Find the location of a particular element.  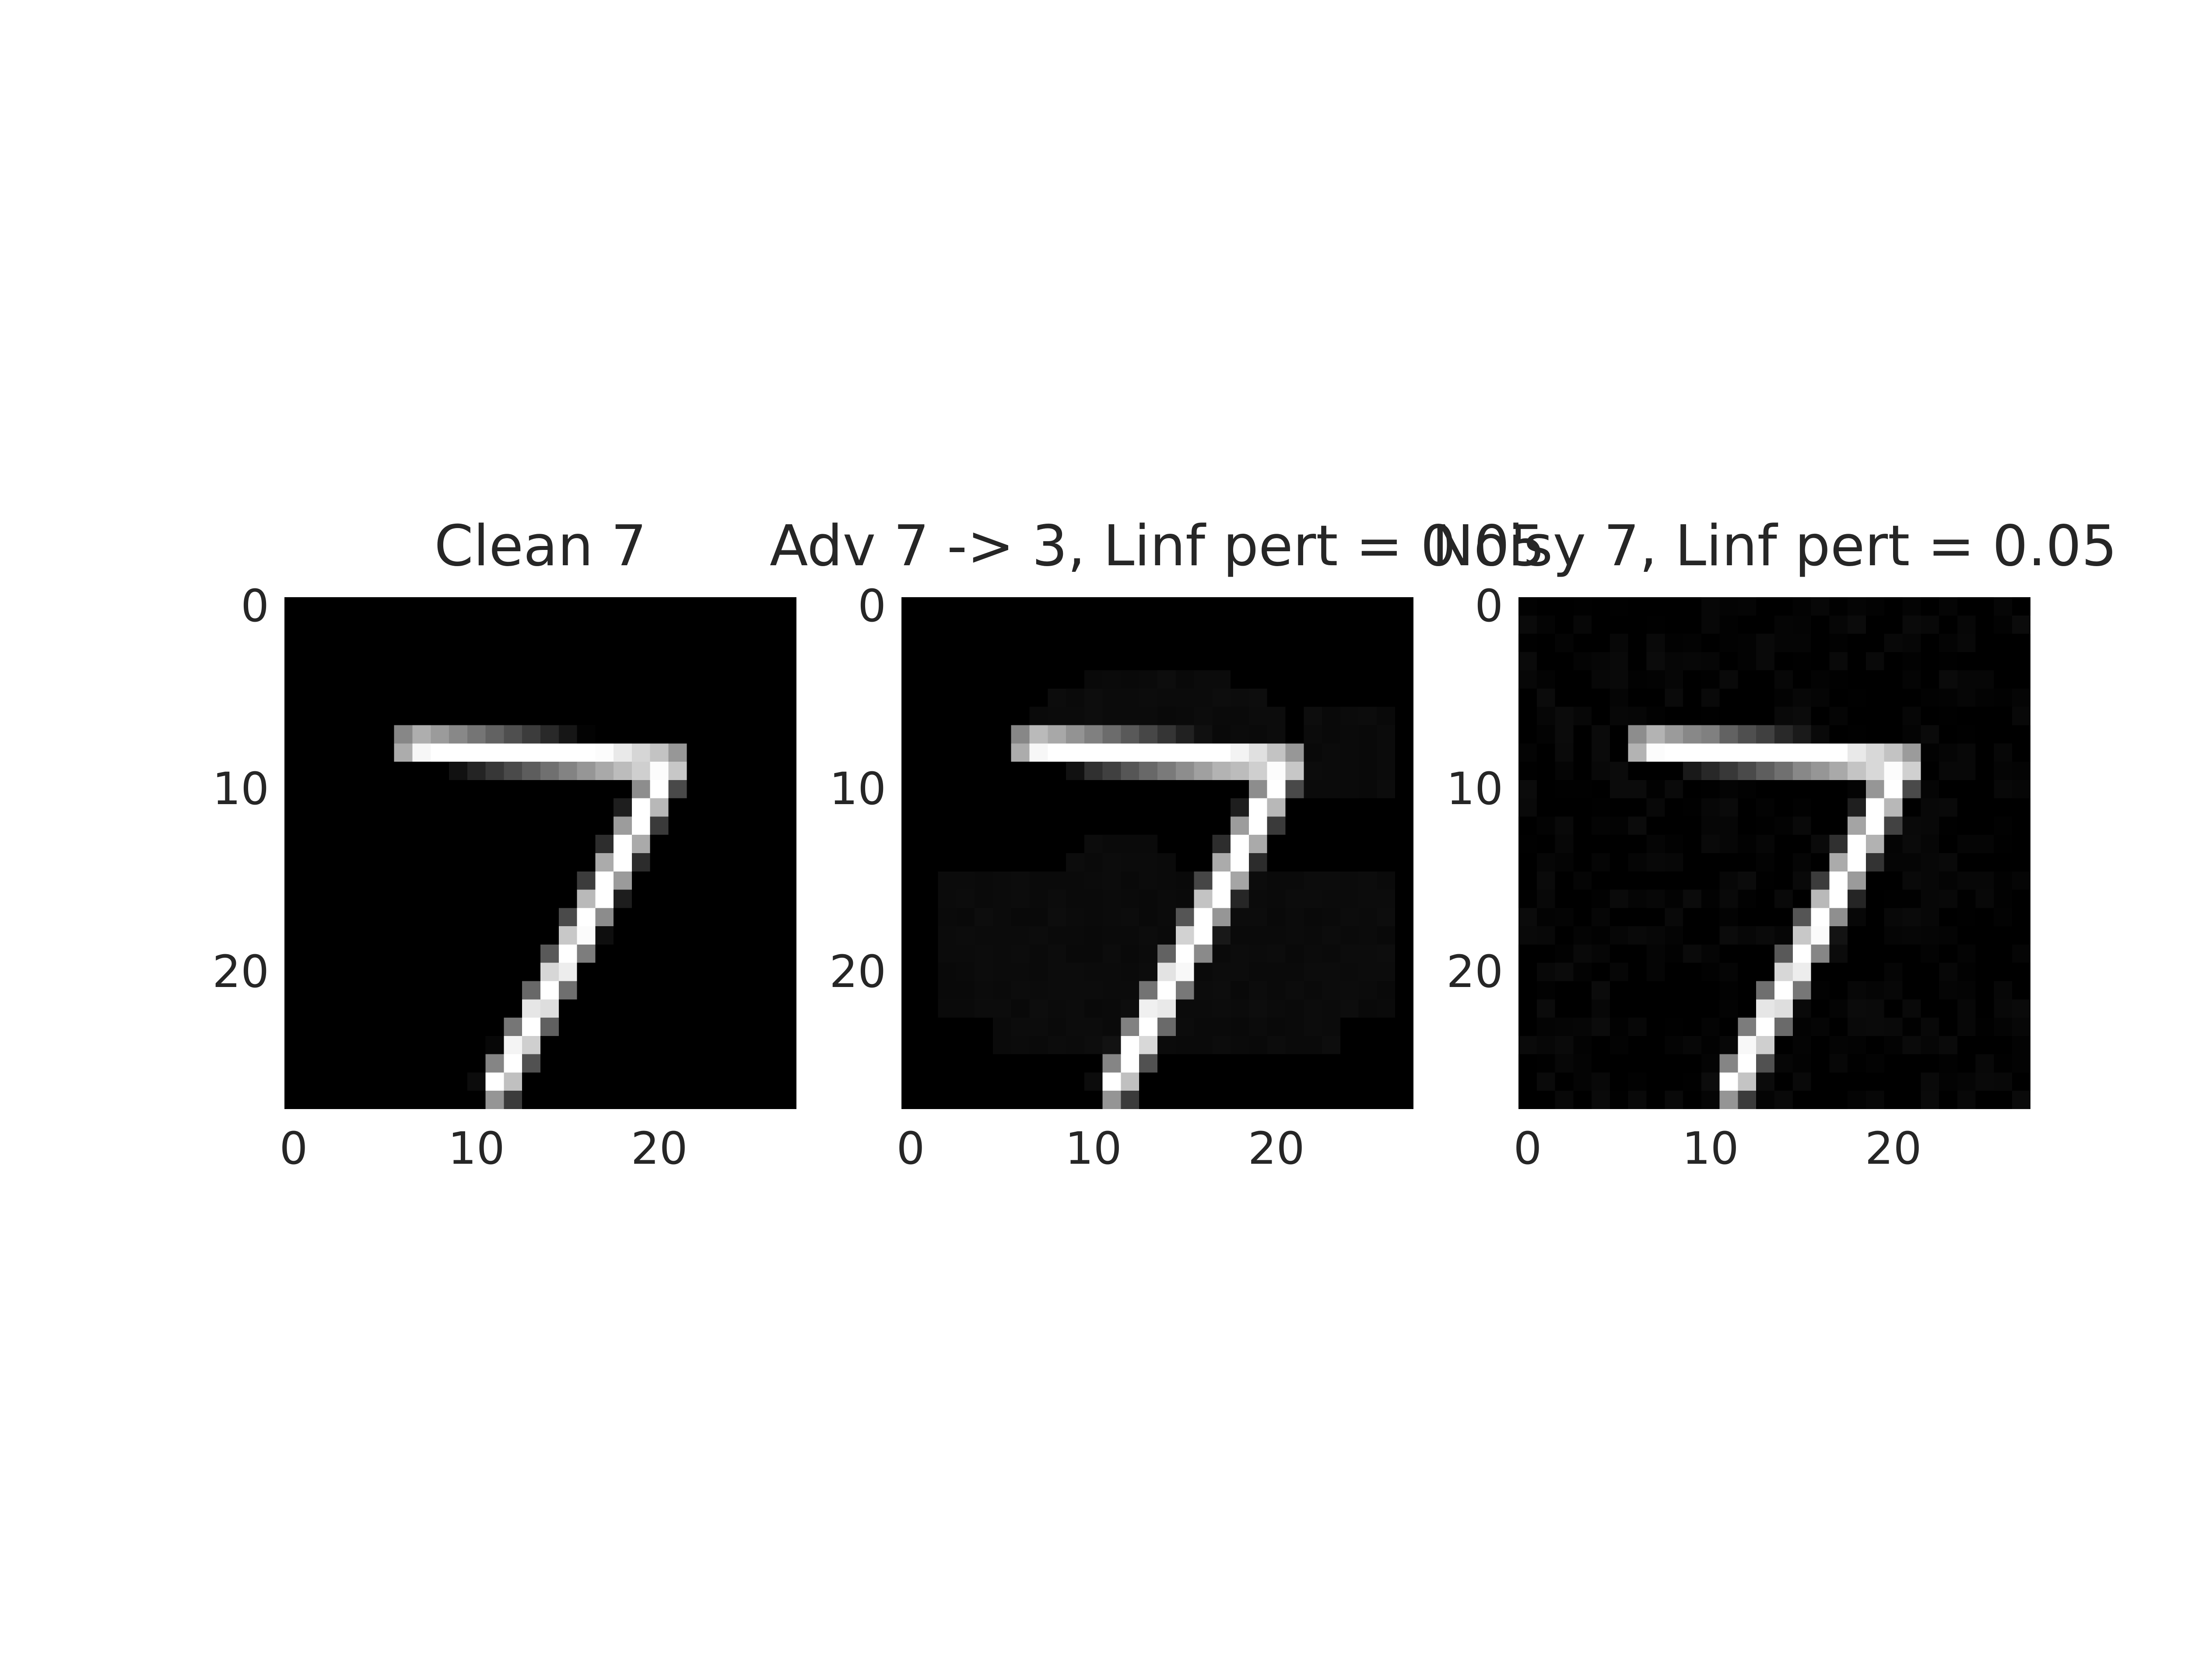

panel-title: Adv 7 -> 3, Linf pert = 0.05 is located at coordinates (1157, 546).